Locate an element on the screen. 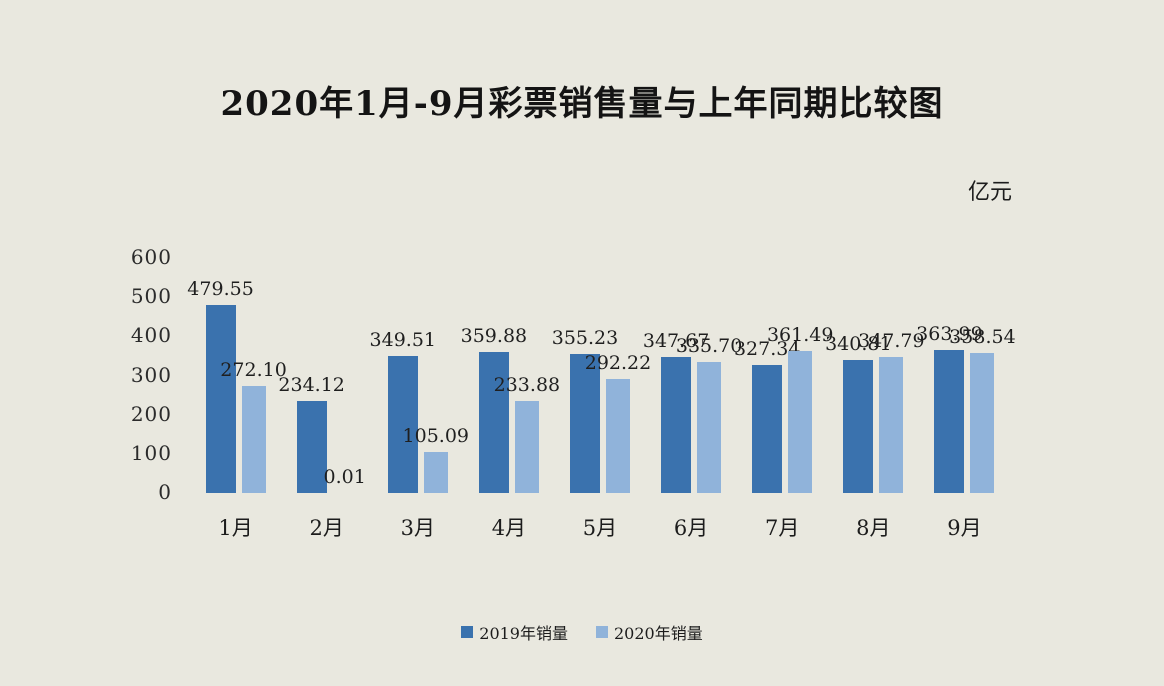 Image resolution: width=1164 pixels, height=686 pixels. legend-item-2019年销量: 2019年销量 is located at coordinates (514, 632).